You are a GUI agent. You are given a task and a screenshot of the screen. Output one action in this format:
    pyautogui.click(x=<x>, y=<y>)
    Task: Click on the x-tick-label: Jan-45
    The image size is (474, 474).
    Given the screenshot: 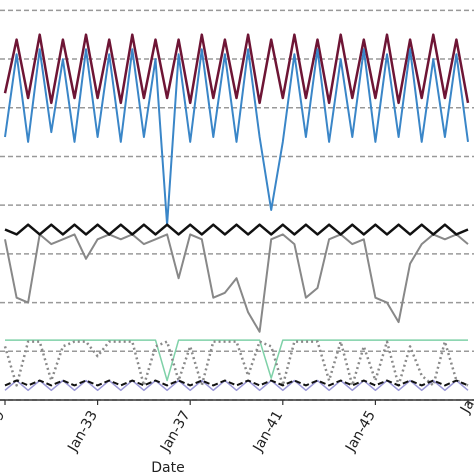 What is the action you would take?
    pyautogui.click(x=360, y=431)
    